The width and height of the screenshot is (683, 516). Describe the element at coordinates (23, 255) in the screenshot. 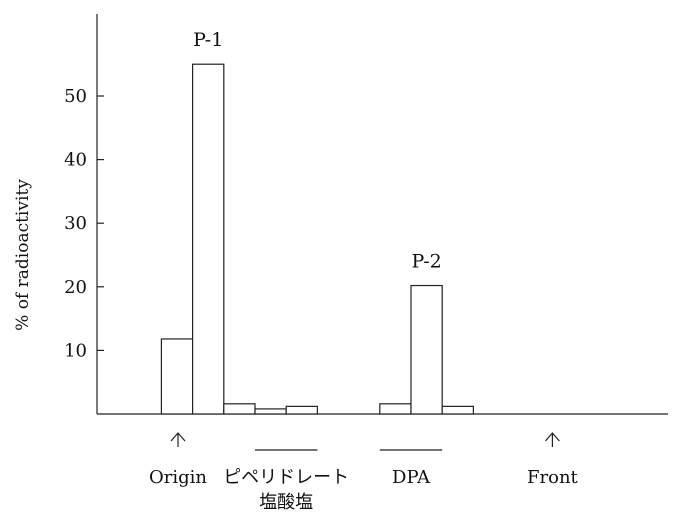

I see `y-axis-label: % of radioactivity` at that location.